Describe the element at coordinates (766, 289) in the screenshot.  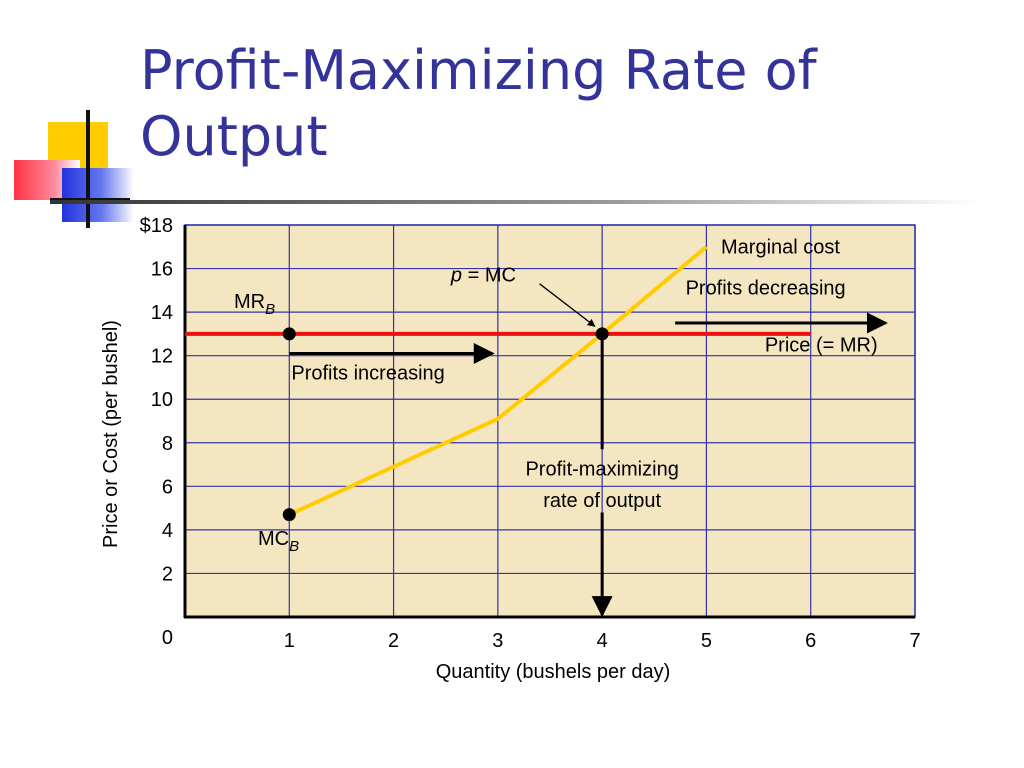
I see `profits-decreasing-label: Profits decreasing` at that location.